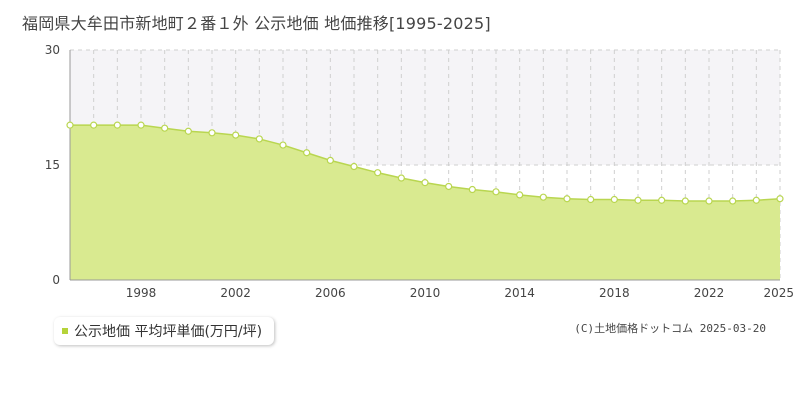 Image resolution: width=800 pixels, height=400 pixels. What do you see at coordinates (519, 293) in the screenshot?
I see `x-tick-label: 2014` at bounding box center [519, 293].